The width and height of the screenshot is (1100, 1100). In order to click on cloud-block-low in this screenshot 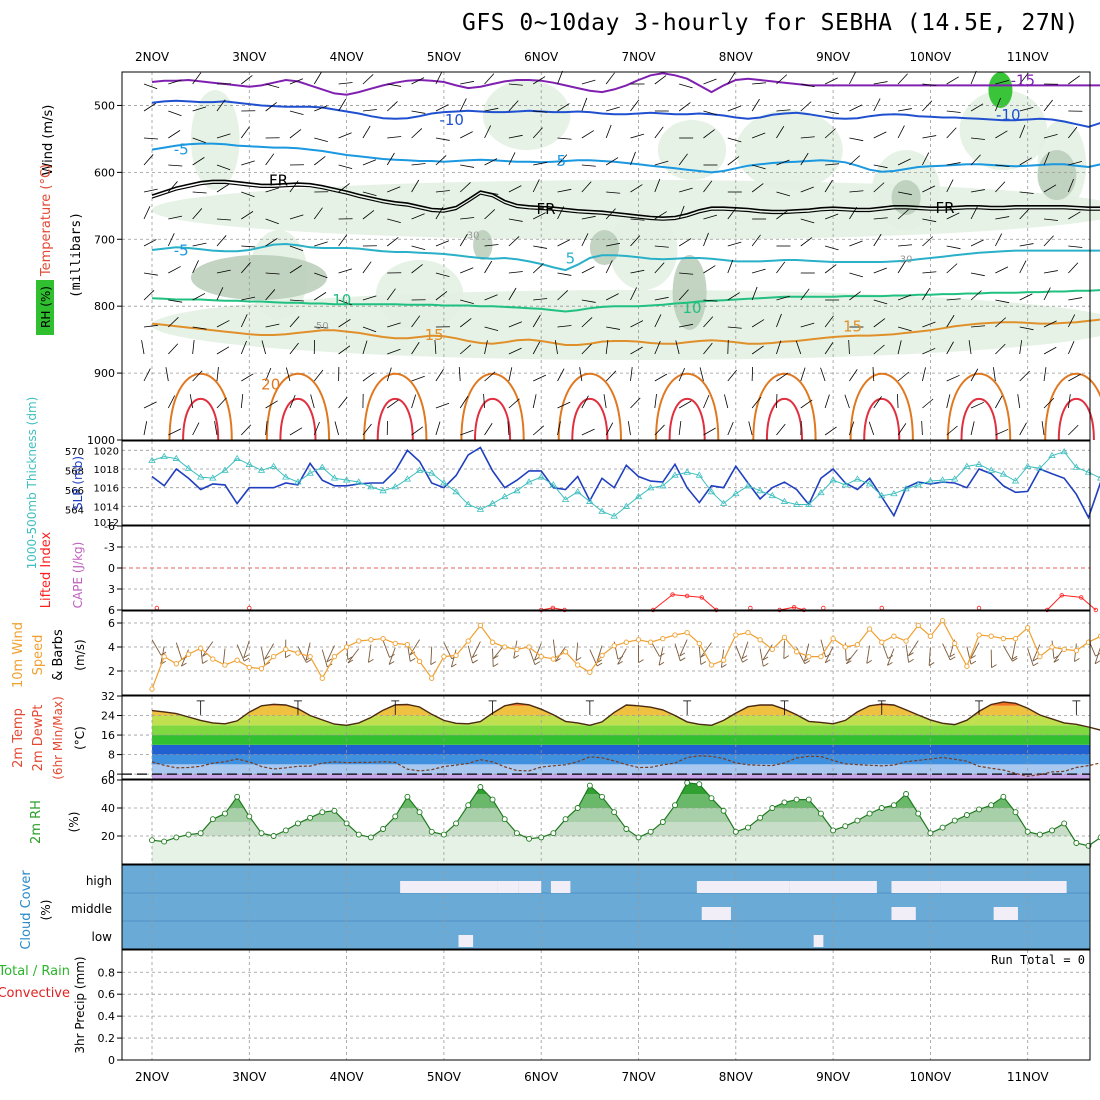, I will do `click(818, 941)`.